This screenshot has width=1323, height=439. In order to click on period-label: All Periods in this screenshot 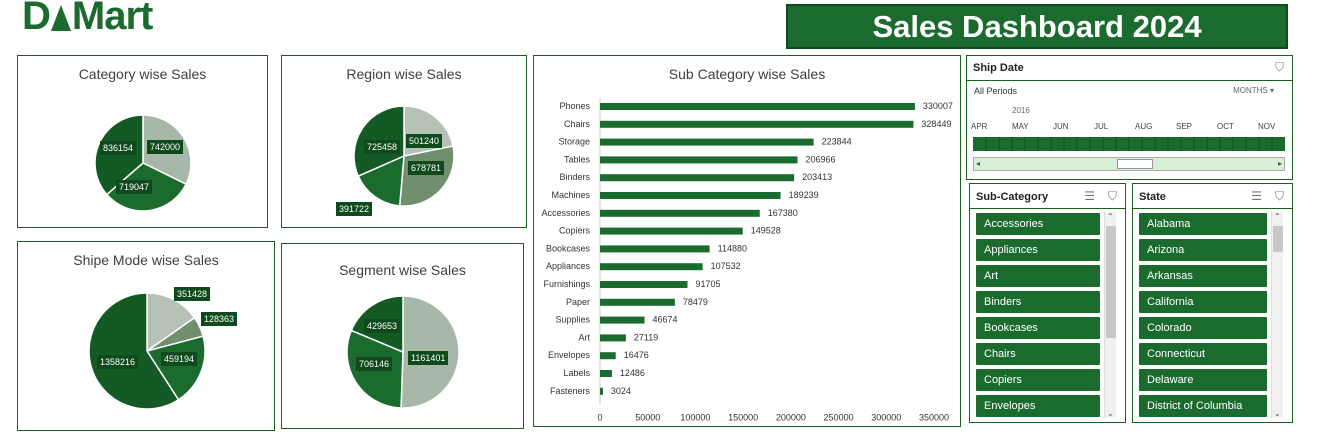, I will do `click(996, 91)`.